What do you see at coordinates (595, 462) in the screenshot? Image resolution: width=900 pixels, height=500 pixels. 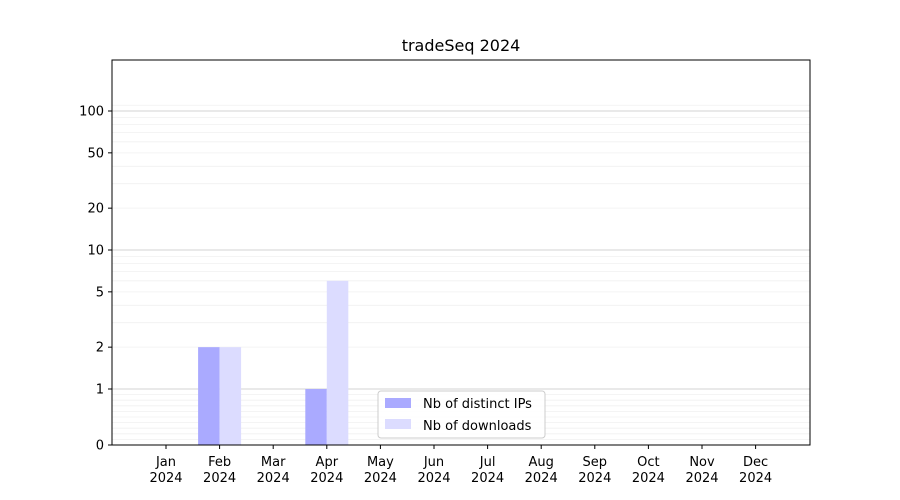 I see `x-tick-label-month: Sep` at bounding box center [595, 462].